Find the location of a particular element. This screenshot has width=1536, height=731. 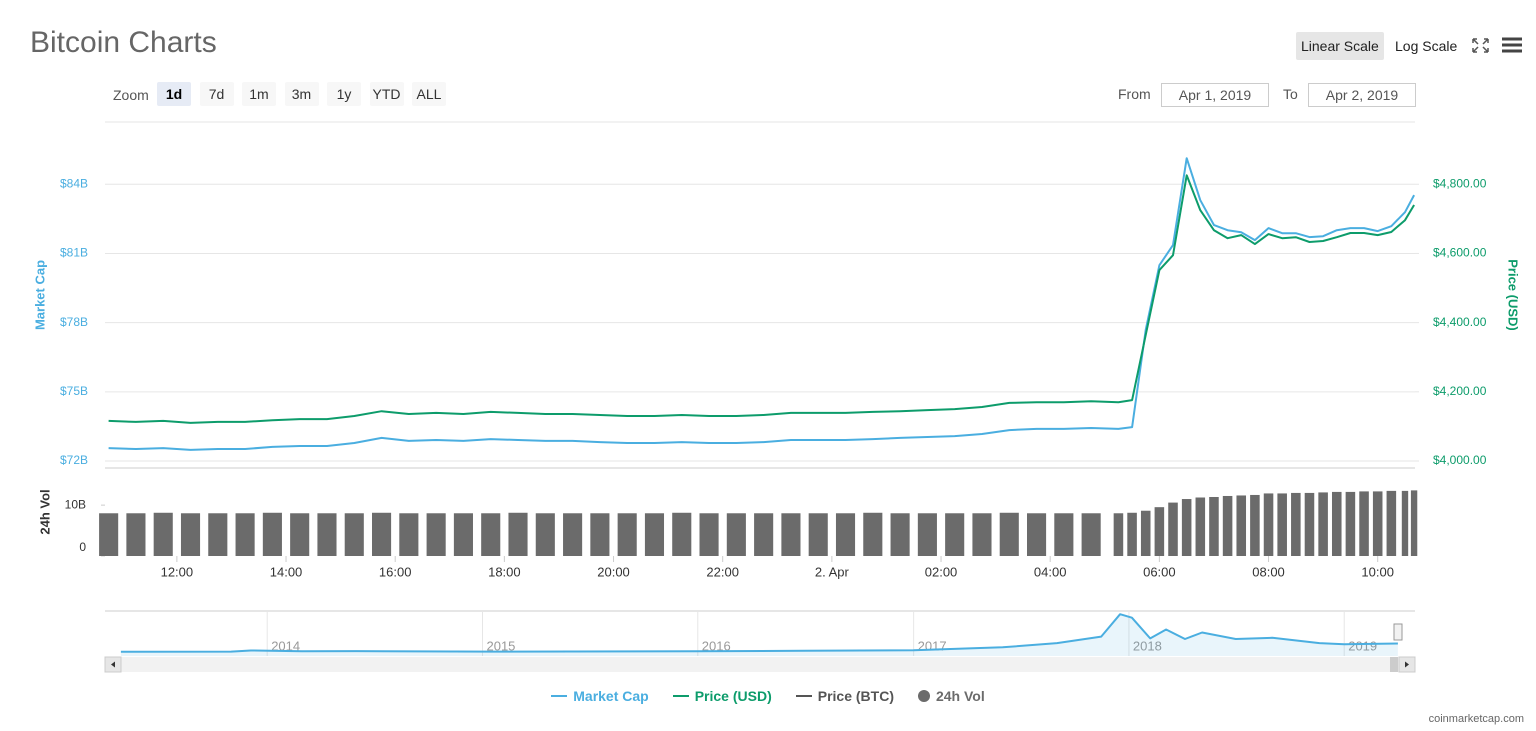

legend-text: Price (BTC) is located at coordinates (855, 696).